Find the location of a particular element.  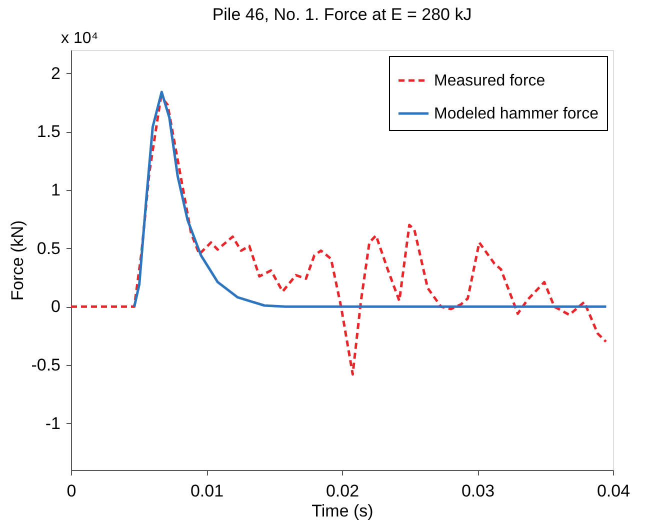

y-axis-title: Force (kN) is located at coordinates (18, 260).